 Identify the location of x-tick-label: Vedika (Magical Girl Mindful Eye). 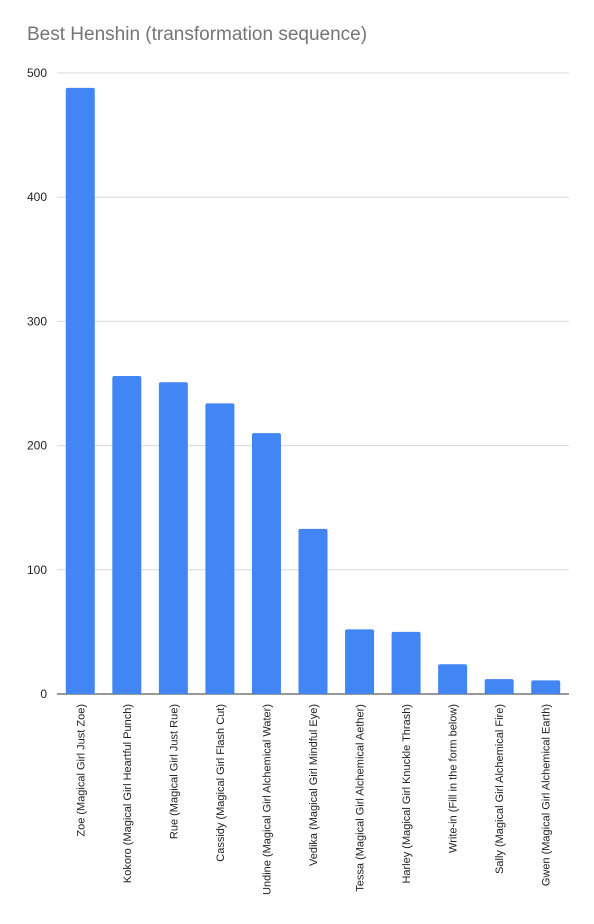
(314, 785).